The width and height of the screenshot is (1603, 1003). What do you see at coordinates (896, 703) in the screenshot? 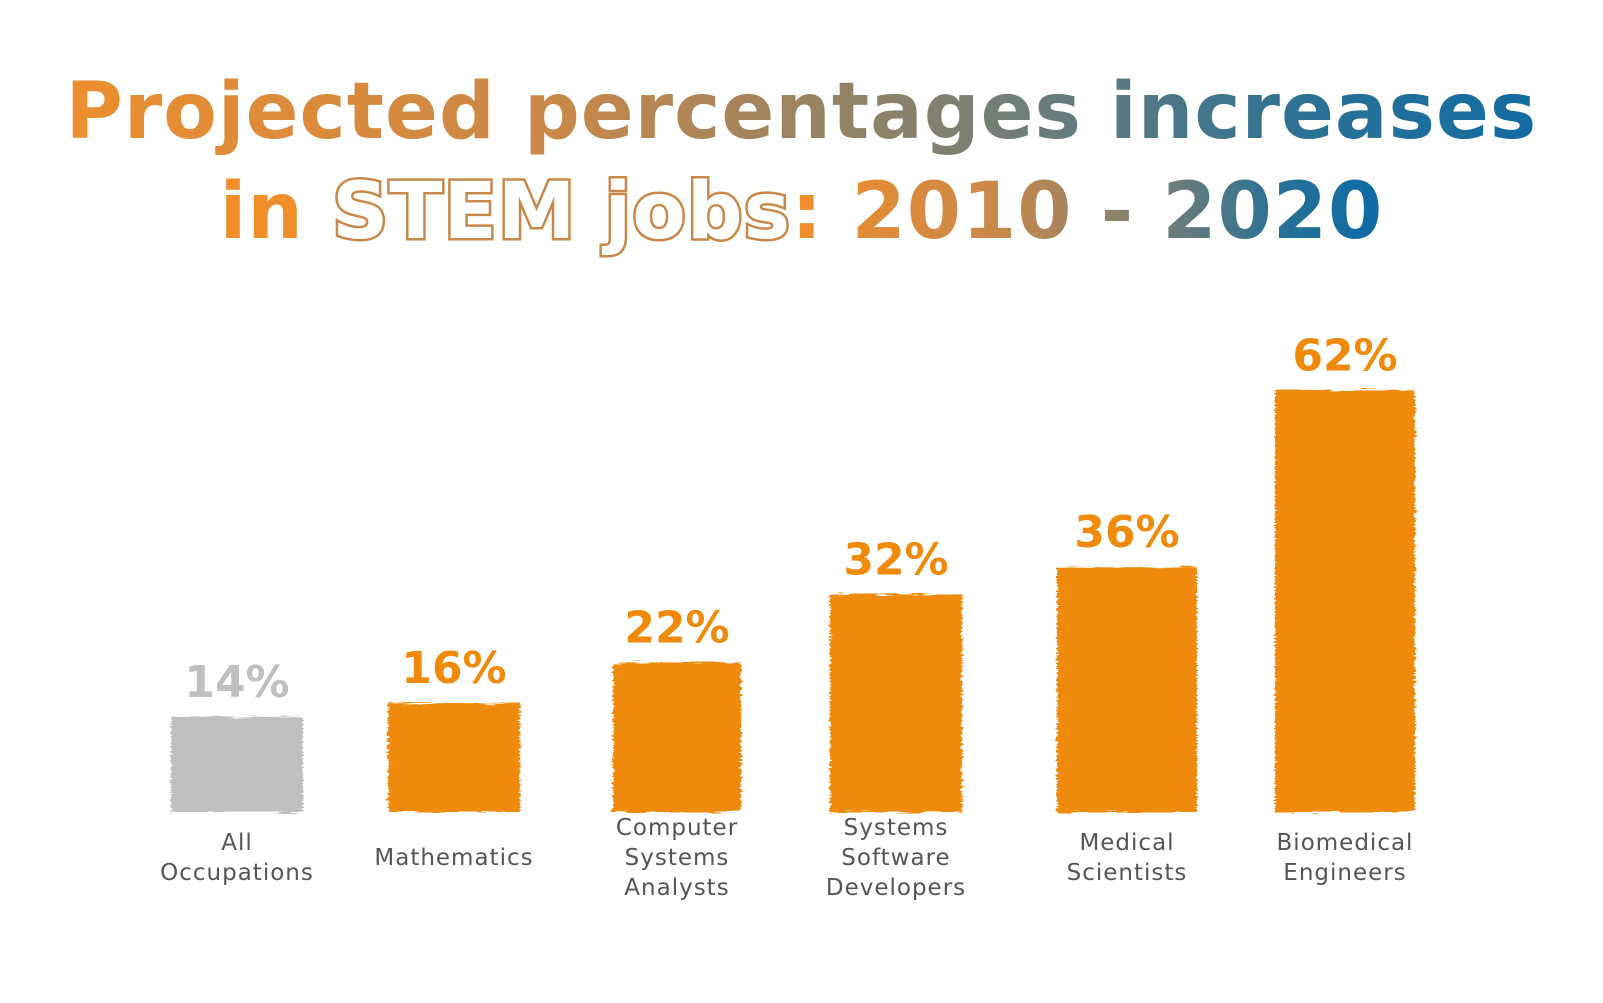
I see `bar-systems-software-developers` at bounding box center [896, 703].